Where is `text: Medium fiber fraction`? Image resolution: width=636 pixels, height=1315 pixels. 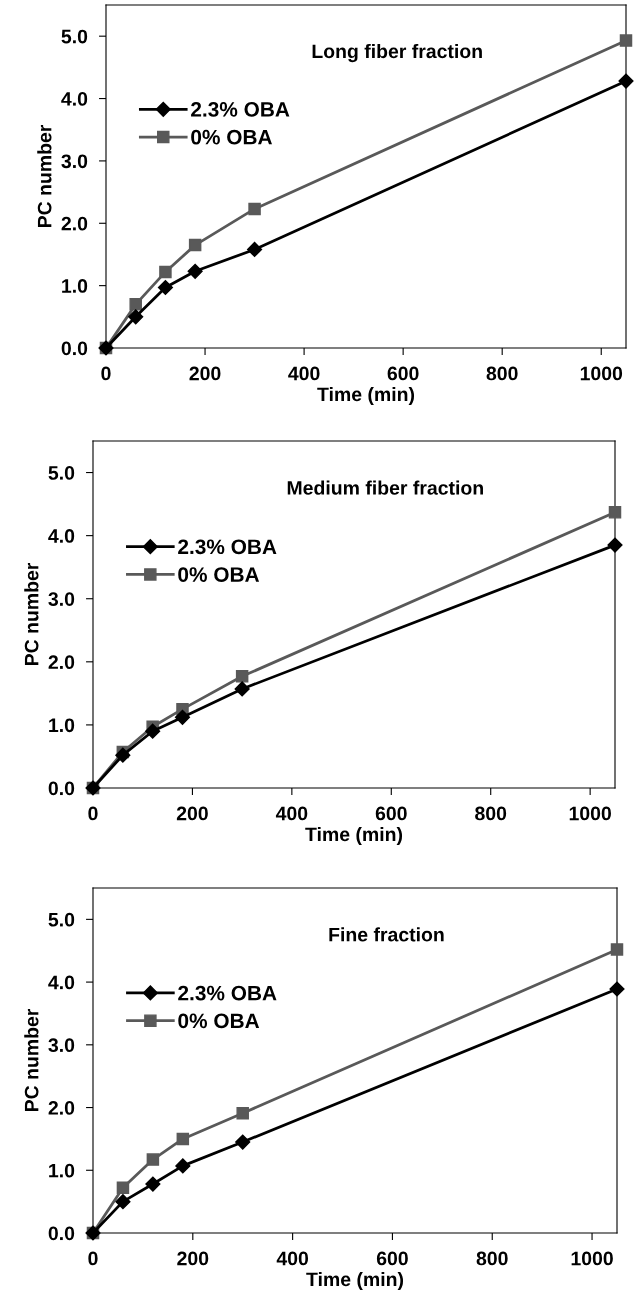
text: Medium fiber fraction is located at coordinates (385, 487).